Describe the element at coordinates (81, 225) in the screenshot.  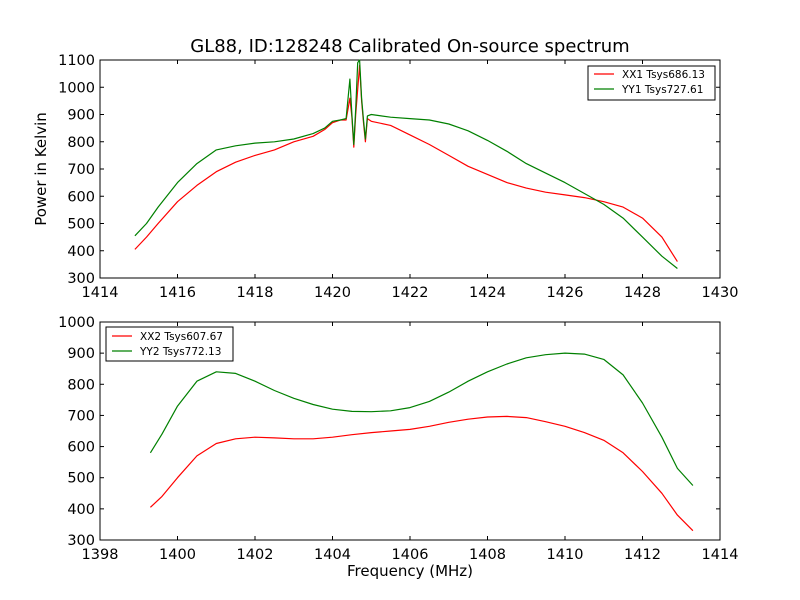
I see `top-y-tick-label: 500` at that location.